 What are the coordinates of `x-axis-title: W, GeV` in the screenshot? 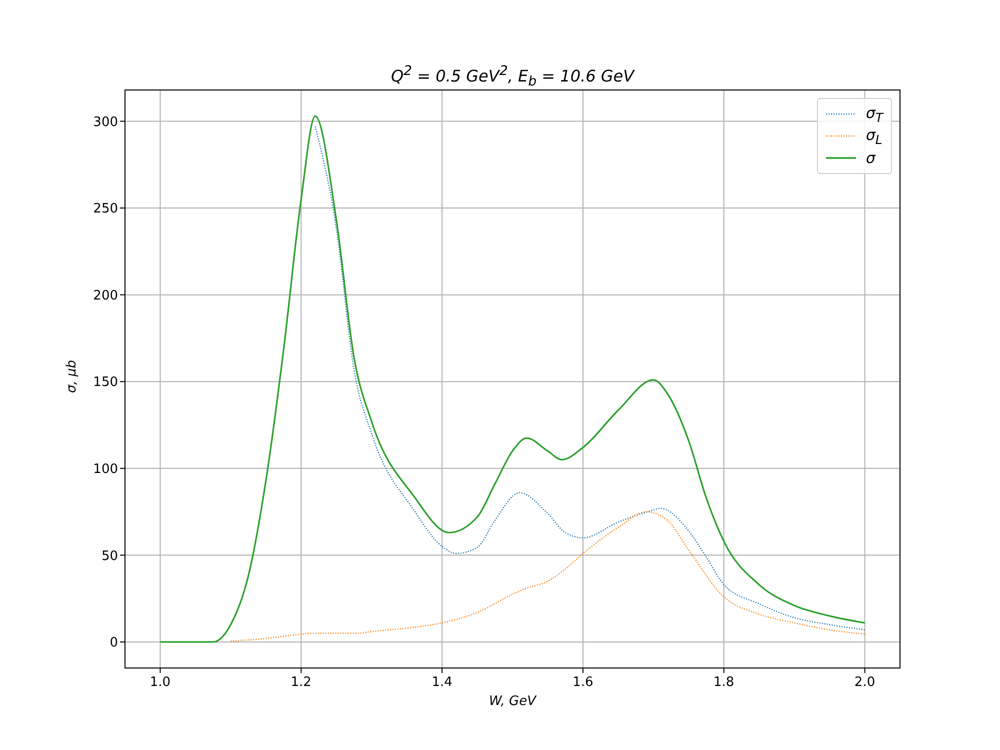 It's located at (513, 701).